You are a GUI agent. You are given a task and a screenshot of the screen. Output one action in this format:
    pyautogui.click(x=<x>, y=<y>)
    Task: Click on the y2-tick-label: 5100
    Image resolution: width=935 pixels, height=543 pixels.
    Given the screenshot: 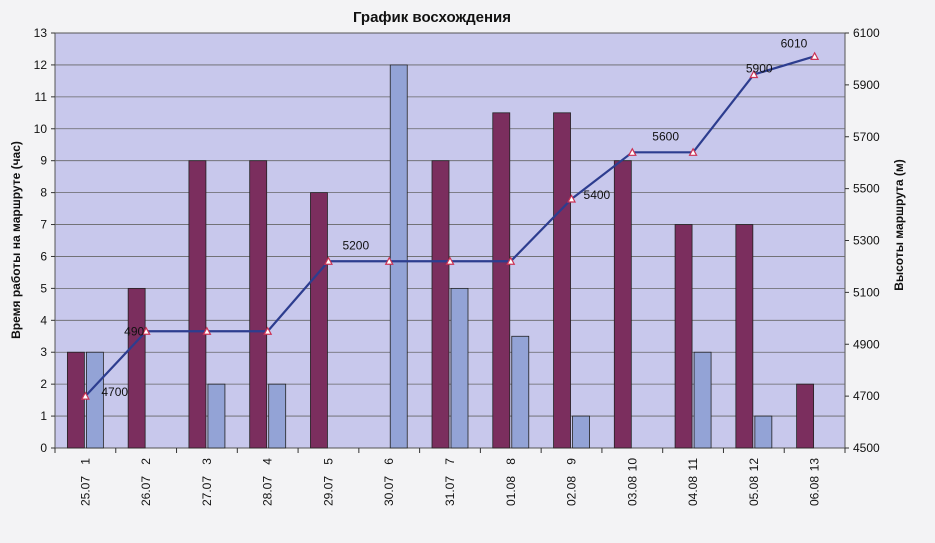 What is the action you would take?
    pyautogui.click(x=866, y=292)
    